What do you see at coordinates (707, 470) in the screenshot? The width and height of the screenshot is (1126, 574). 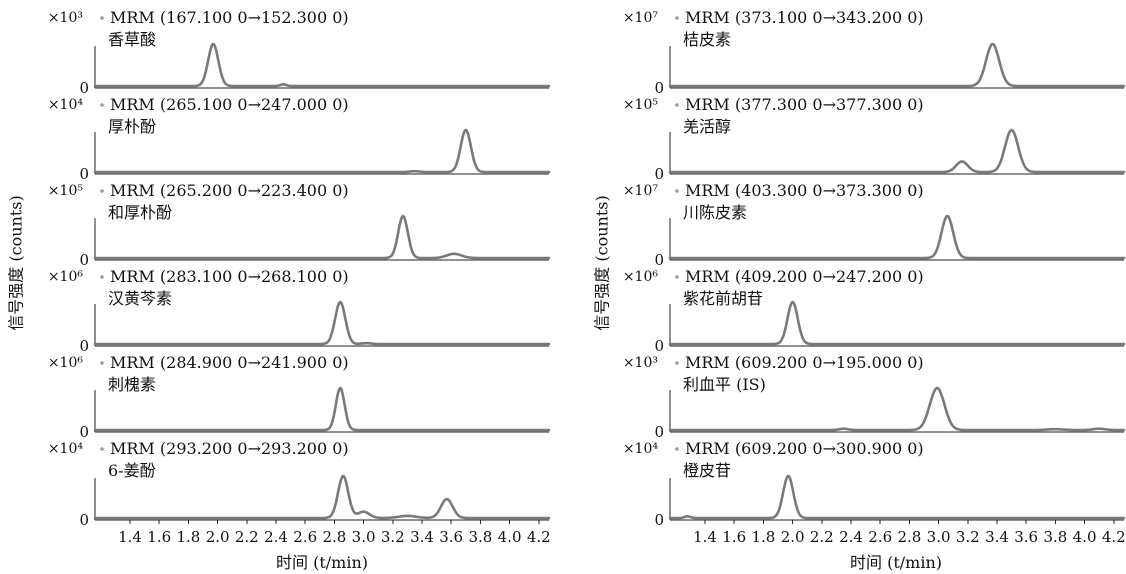 I see `compound-label: 橙皮苷` at bounding box center [707, 470].